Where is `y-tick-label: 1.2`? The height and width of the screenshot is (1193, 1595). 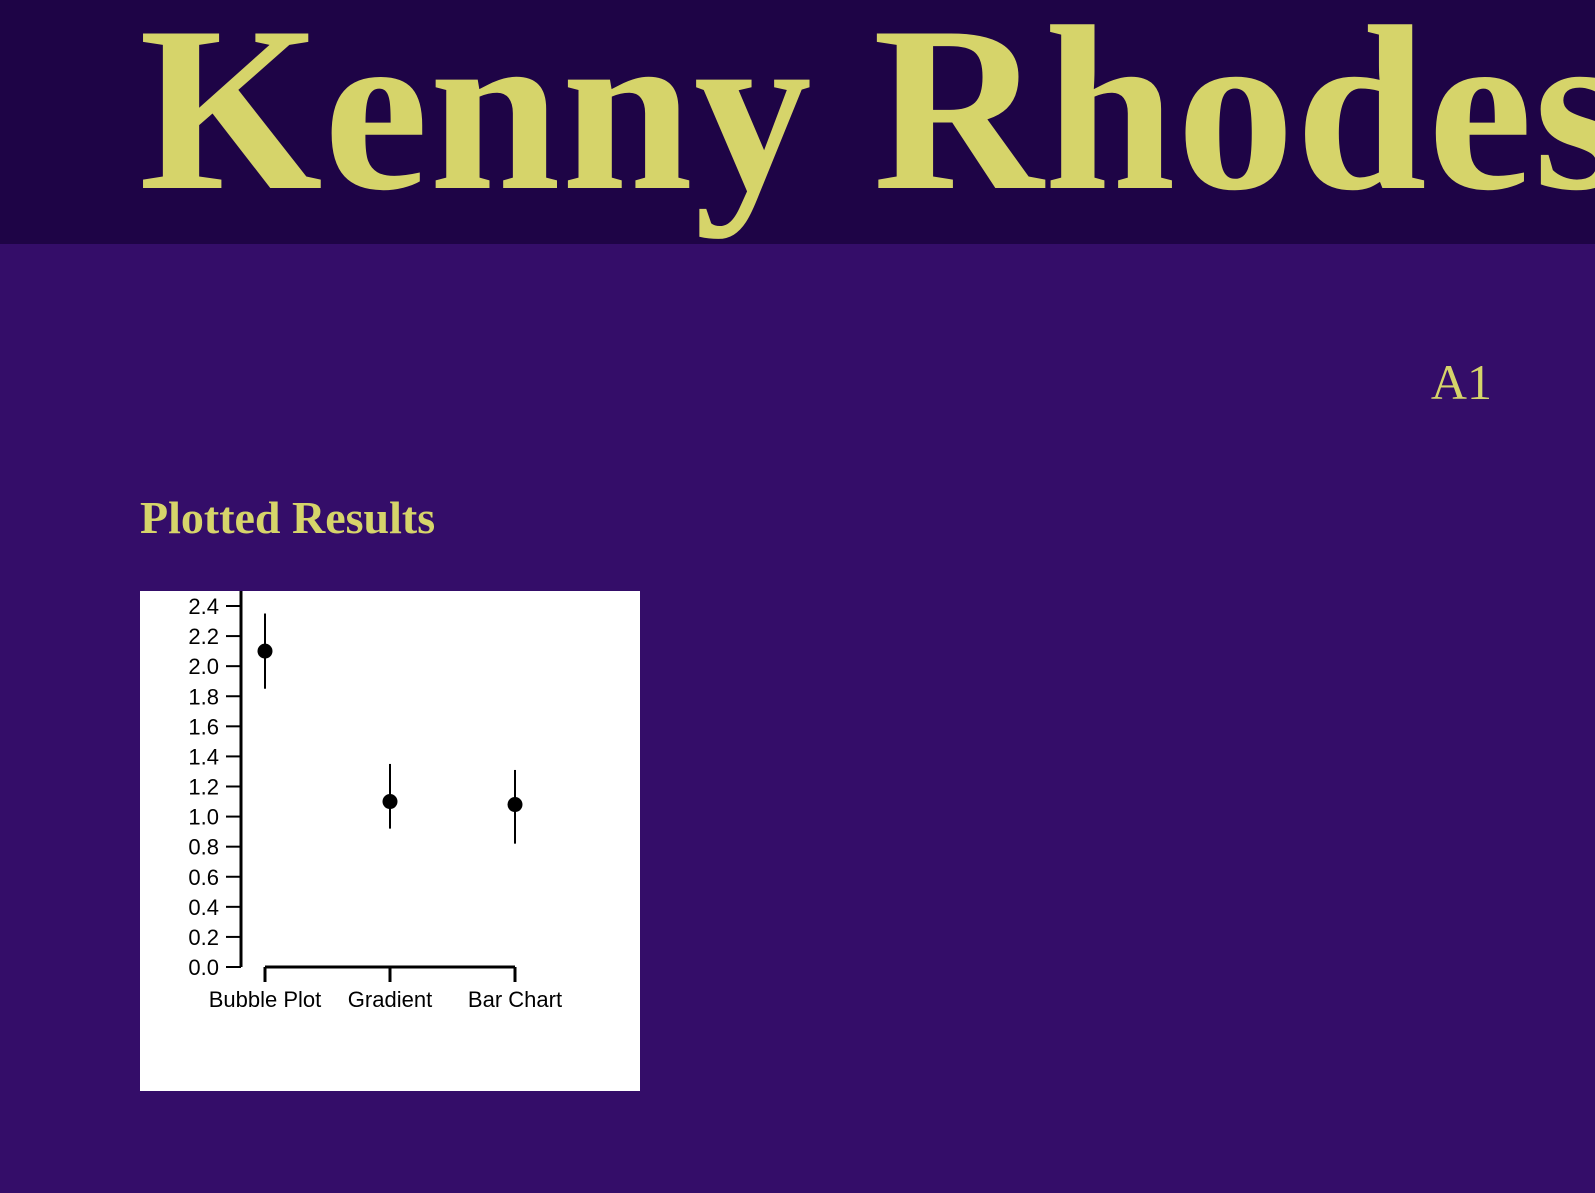 y-tick-label: 1.2 is located at coordinates (203, 787).